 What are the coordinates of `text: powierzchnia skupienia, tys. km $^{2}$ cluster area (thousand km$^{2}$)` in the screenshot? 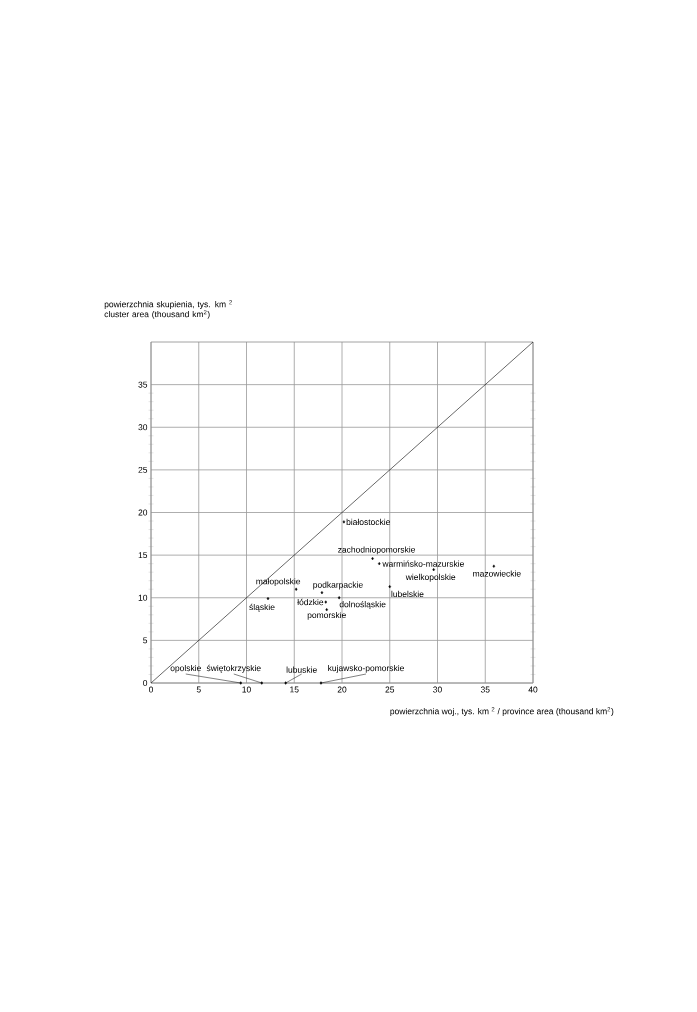 It's located at (168, 309).